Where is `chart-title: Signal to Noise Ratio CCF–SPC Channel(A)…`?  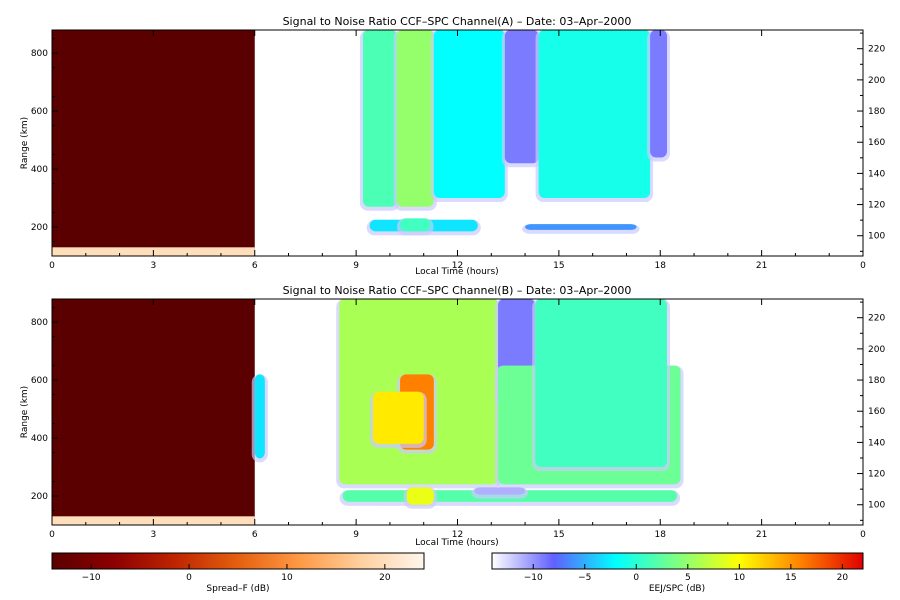 chart-title: Signal to Noise Ratio CCF–SPC Channel(A)… is located at coordinates (457, 21).